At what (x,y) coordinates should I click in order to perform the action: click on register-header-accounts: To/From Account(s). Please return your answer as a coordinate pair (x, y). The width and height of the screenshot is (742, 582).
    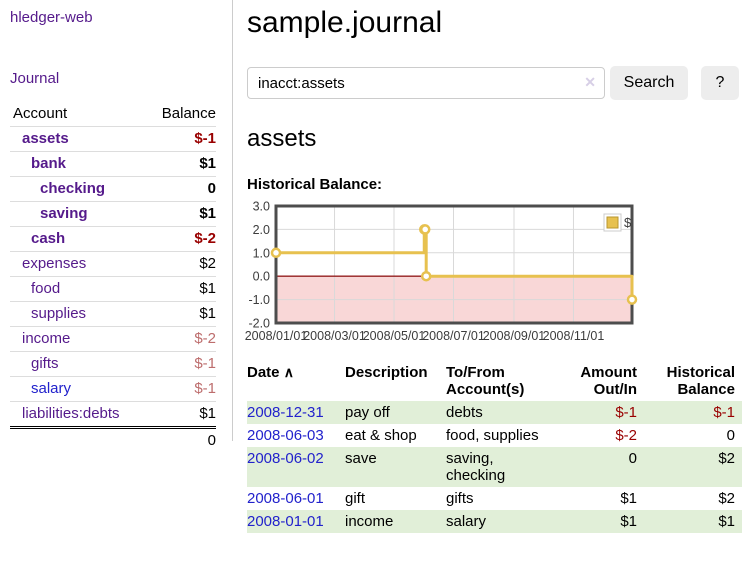
    Looking at the image, I should click on (485, 381).